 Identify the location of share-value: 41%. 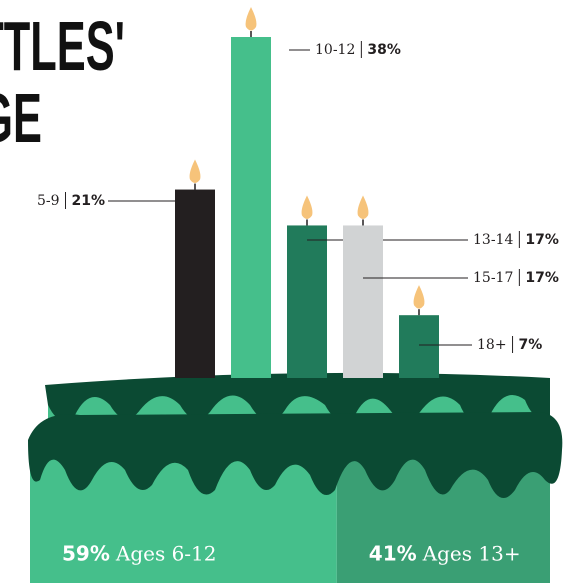
(393, 554).